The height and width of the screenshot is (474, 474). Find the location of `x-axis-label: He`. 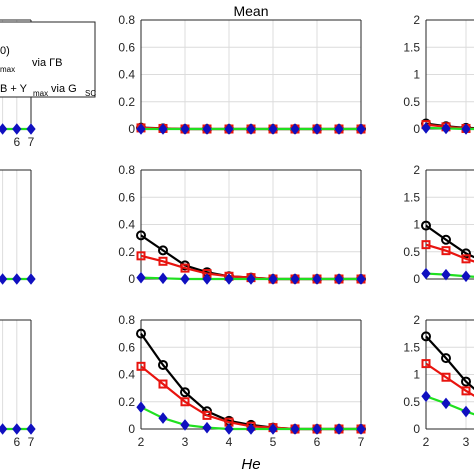

x-axis-label: He is located at coordinates (250, 464).